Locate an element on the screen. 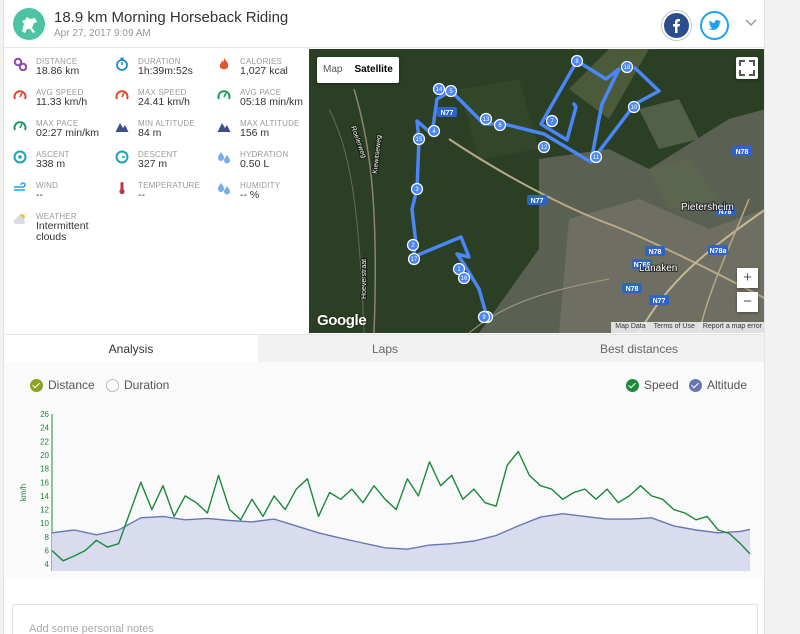 This screenshot has height=634, width=800. gauge-icon is located at coordinates (20, 95).